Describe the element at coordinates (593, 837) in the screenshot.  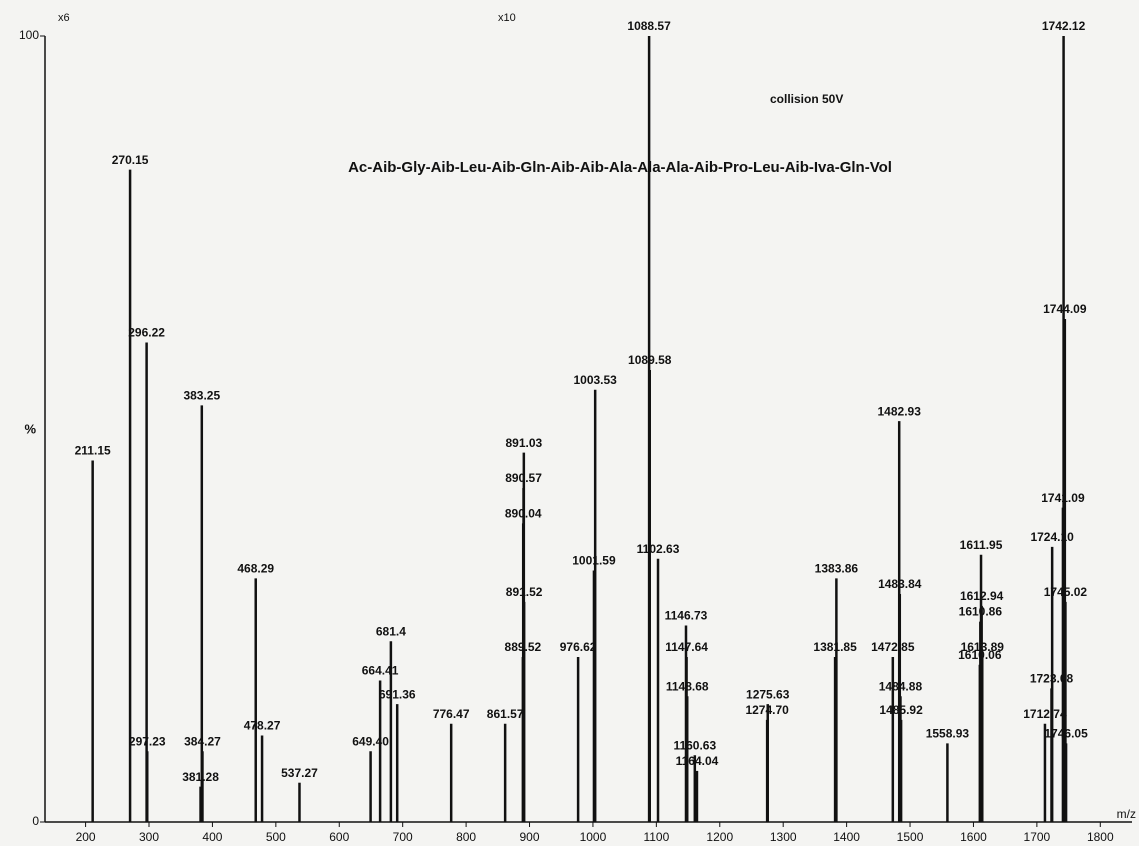
I see `x-tick-label: 1000` at that location.